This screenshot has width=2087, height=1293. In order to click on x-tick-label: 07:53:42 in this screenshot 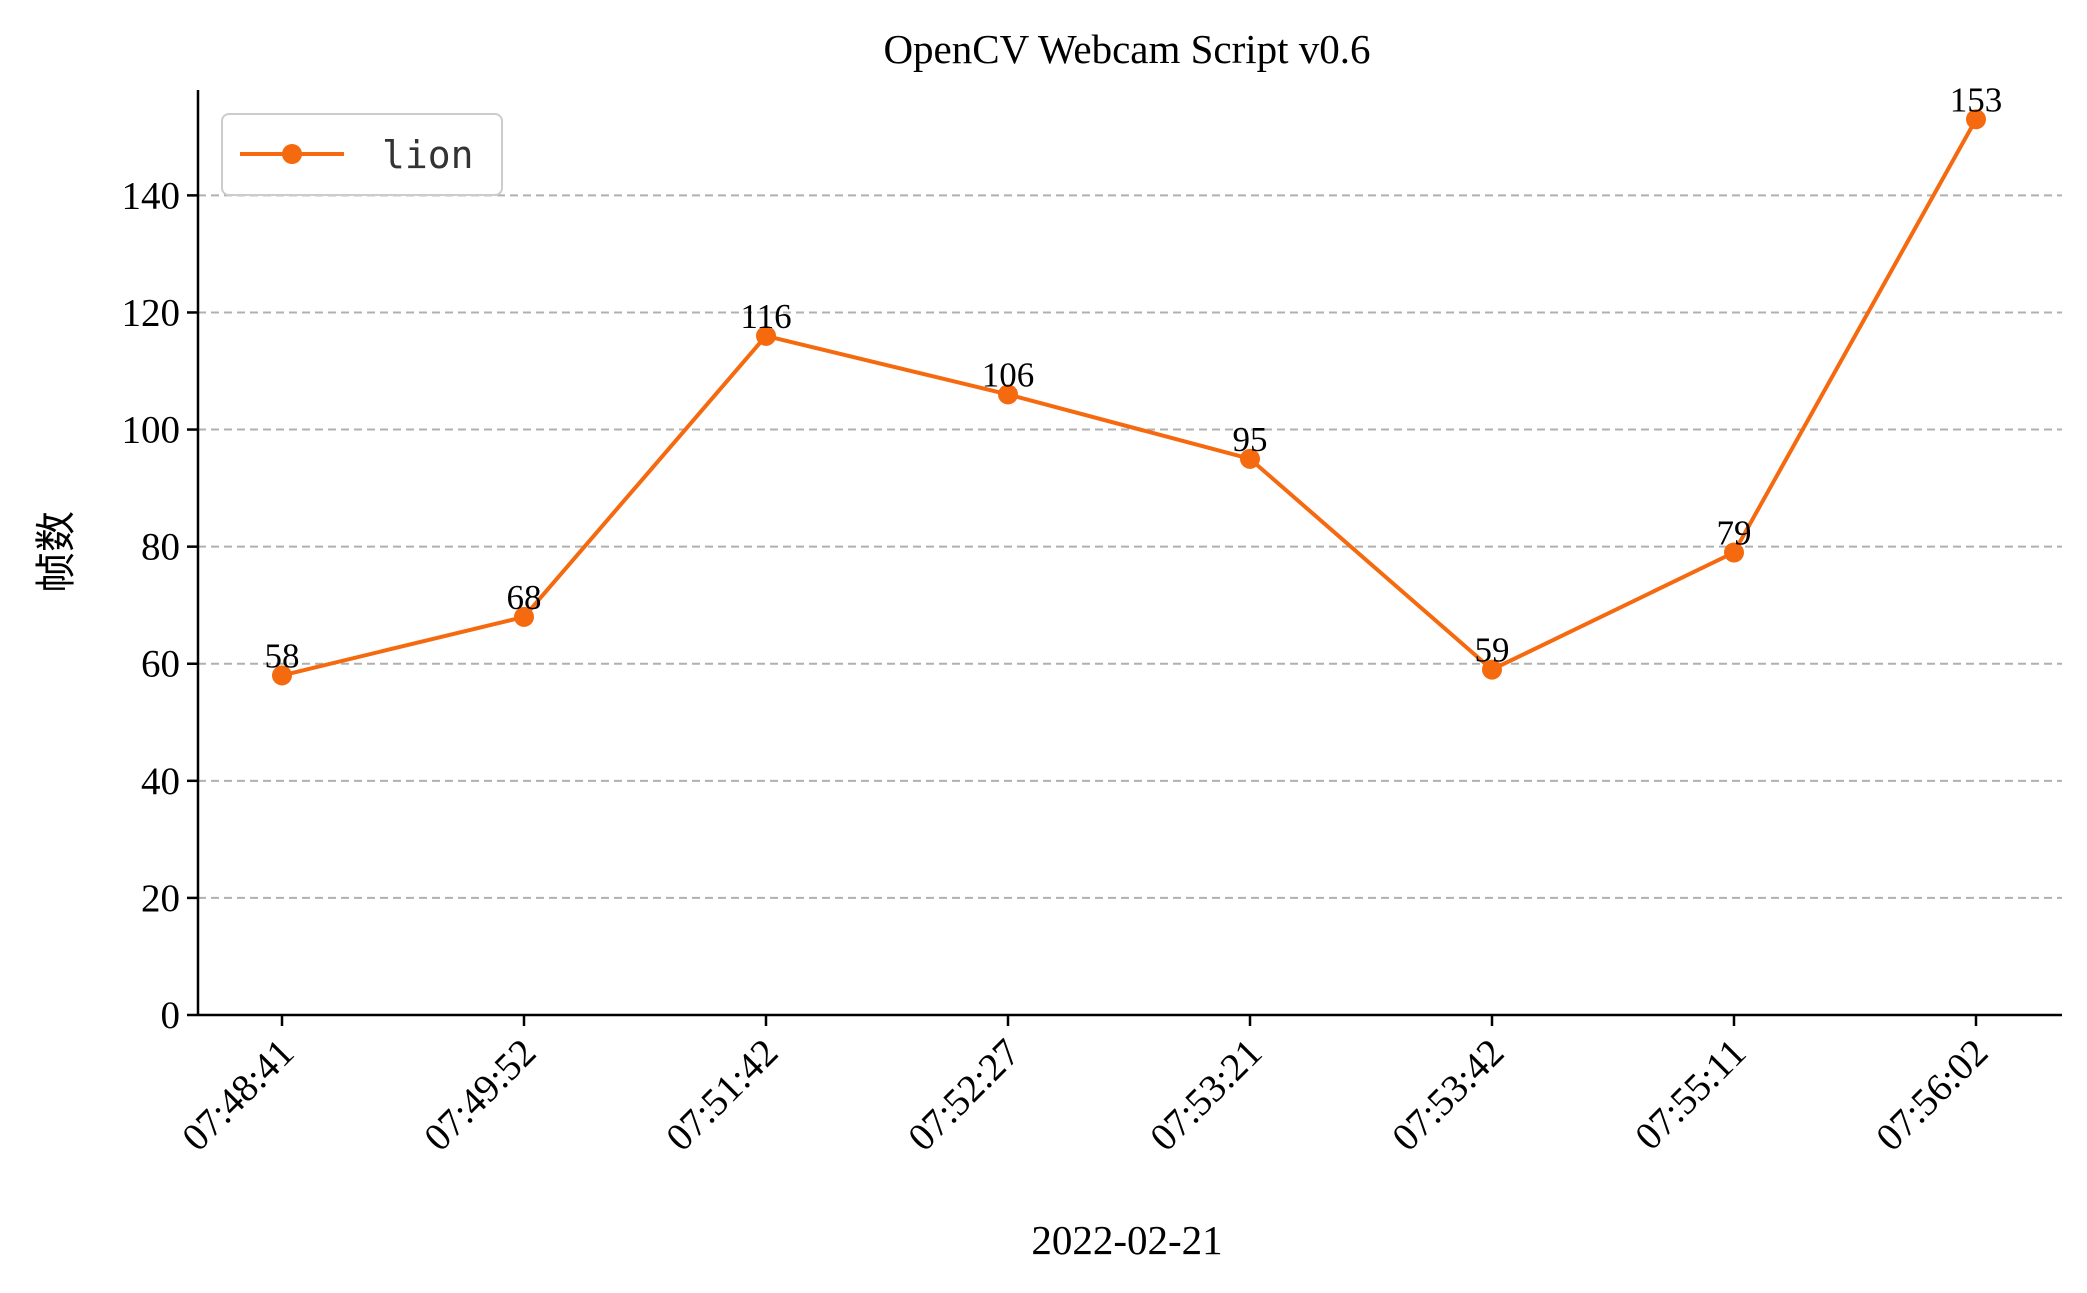, I will do `click(1448, 1095)`.